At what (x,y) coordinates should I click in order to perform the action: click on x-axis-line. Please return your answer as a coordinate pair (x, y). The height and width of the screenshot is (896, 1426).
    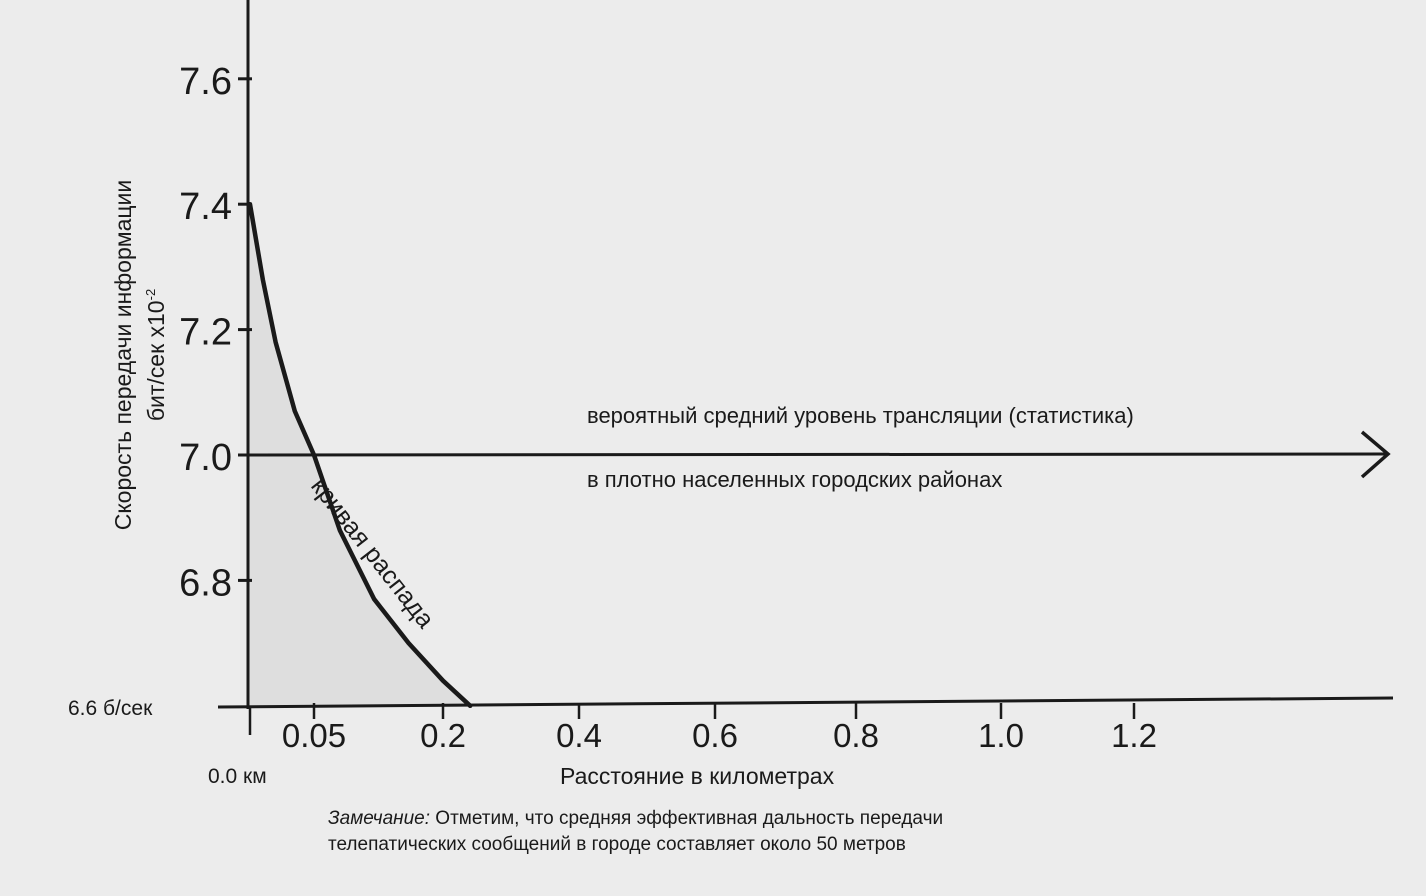
    Looking at the image, I should click on (805, 702).